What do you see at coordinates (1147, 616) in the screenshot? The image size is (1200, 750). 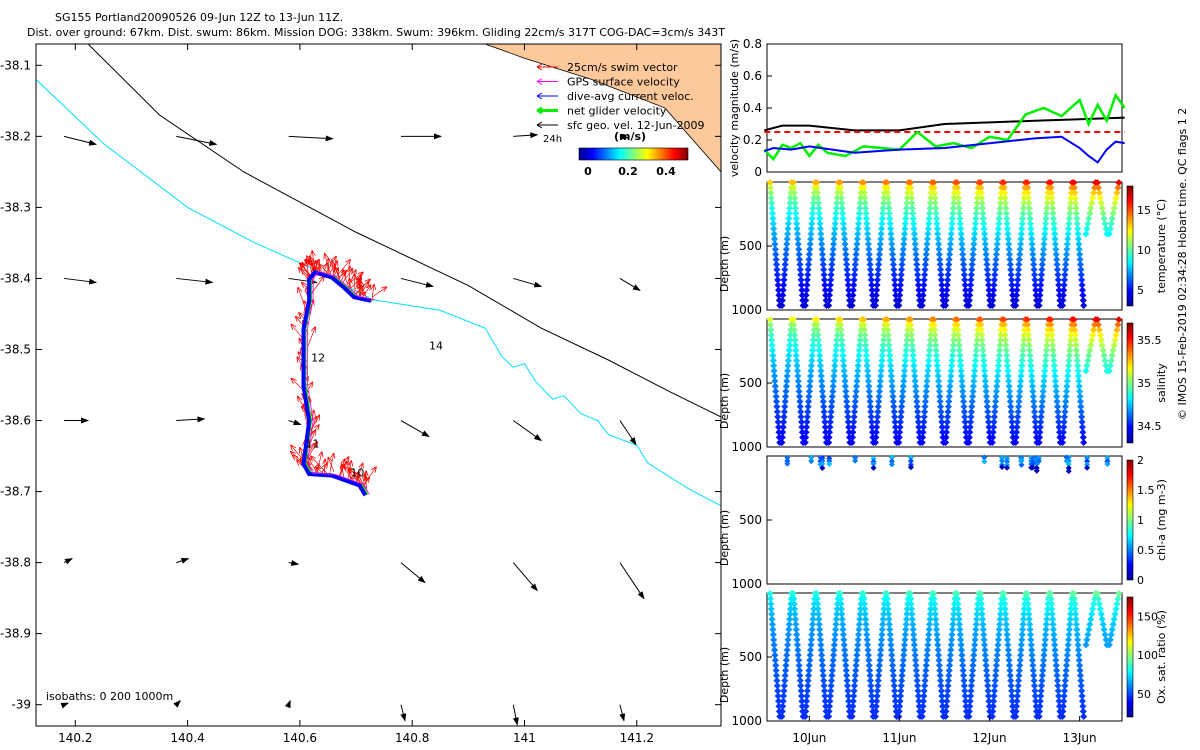 I see `colorbar-tick-label: 150` at bounding box center [1147, 616].